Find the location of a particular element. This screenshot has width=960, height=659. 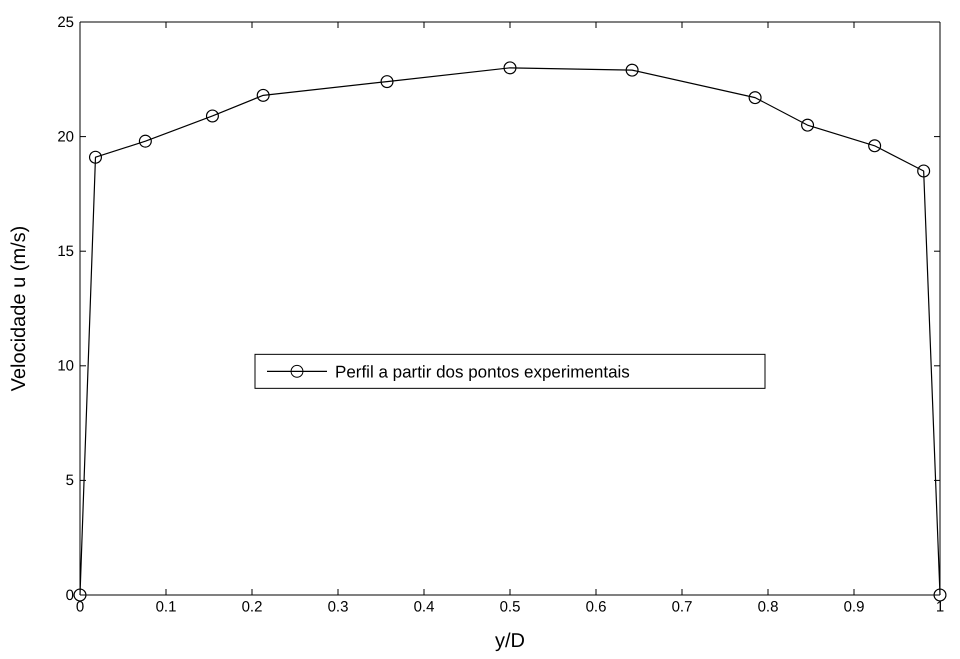

legend-label: Perfil a partir dos pontos experimentais is located at coordinates (482, 372).